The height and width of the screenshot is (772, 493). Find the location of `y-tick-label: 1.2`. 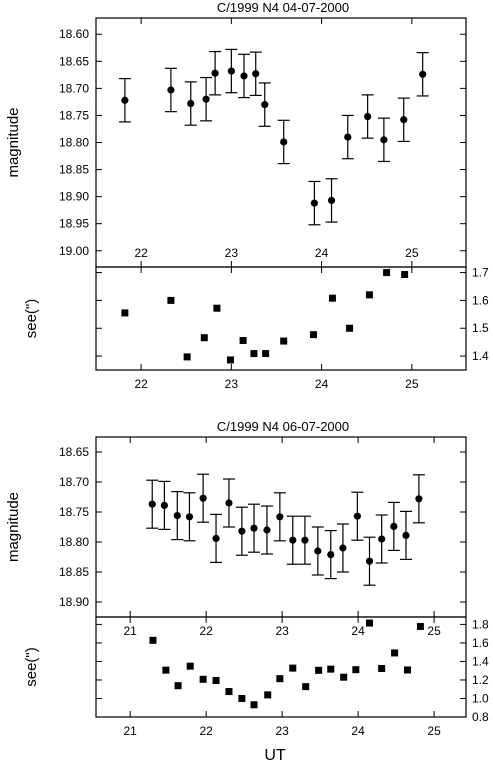

y-tick-label: 1.2 is located at coordinates (480, 680).